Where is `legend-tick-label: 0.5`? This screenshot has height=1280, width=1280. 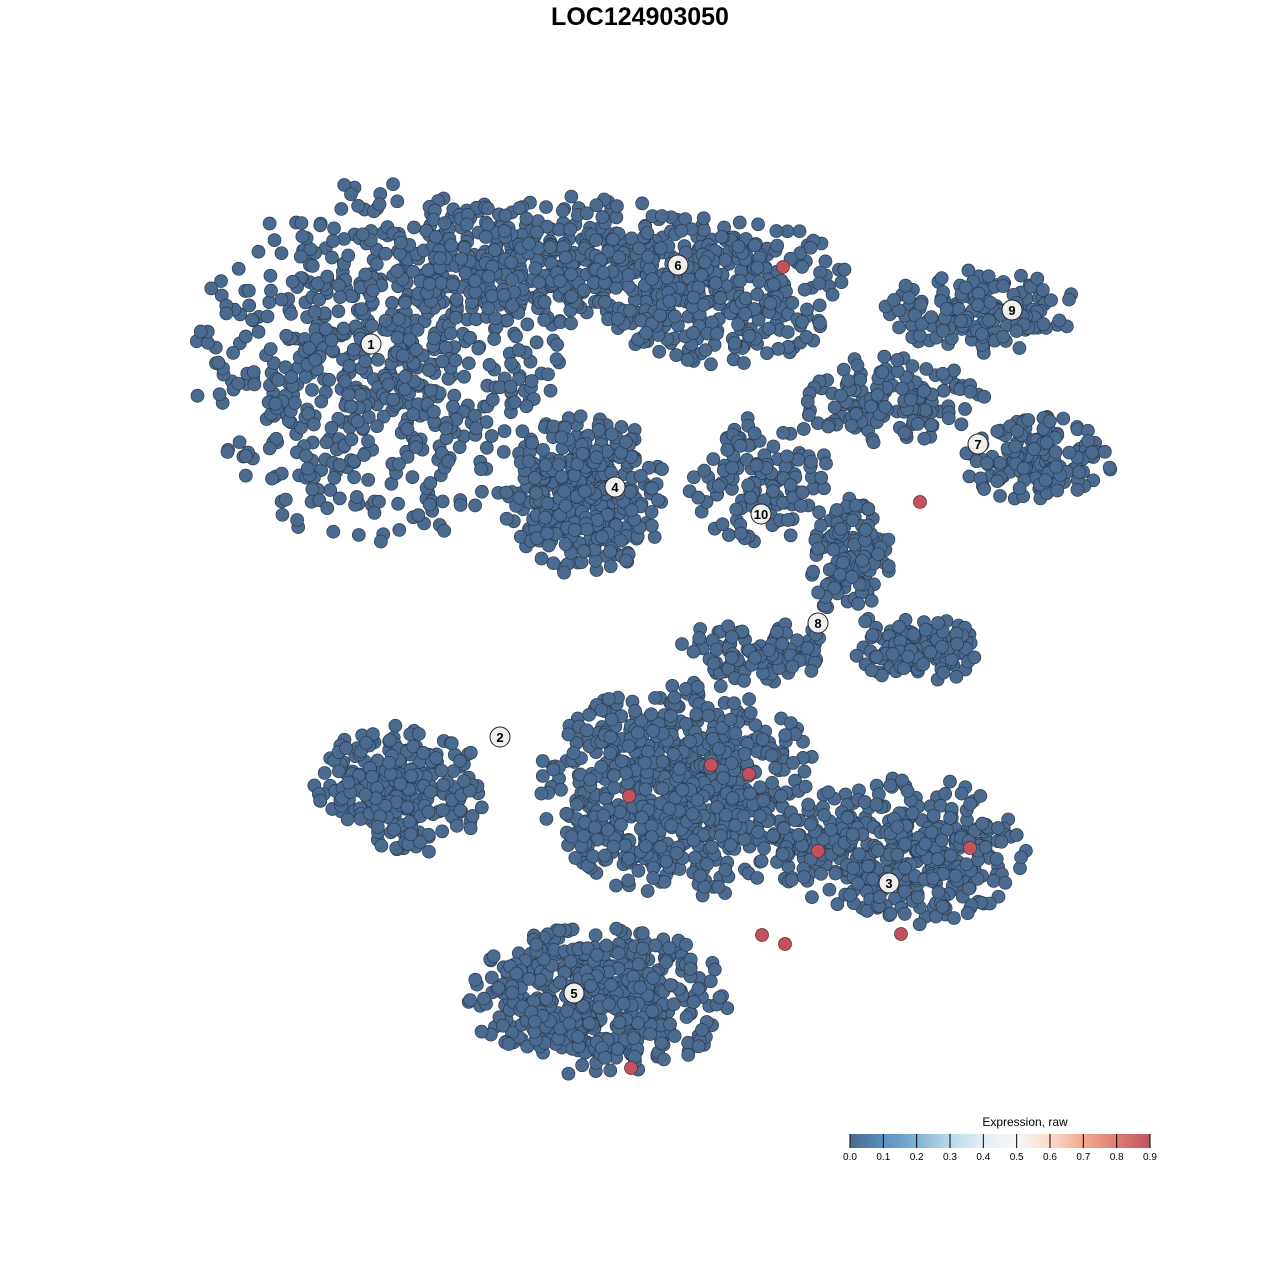
legend-tick-label: 0.5 is located at coordinates (1017, 1157).